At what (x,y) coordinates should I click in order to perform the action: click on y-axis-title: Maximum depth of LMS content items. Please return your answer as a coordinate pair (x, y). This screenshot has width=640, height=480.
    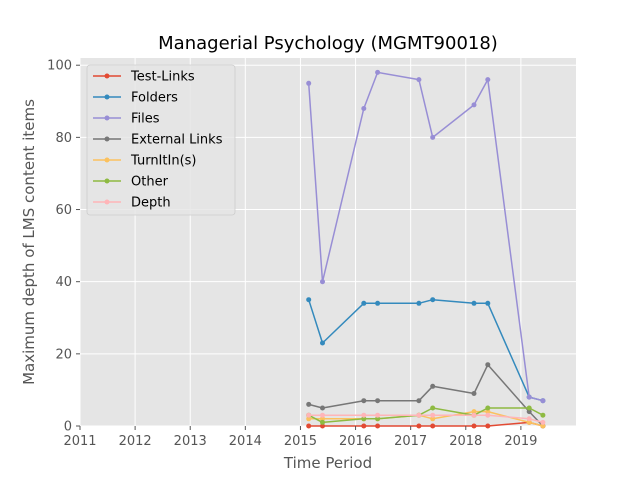
    Looking at the image, I should click on (29, 242).